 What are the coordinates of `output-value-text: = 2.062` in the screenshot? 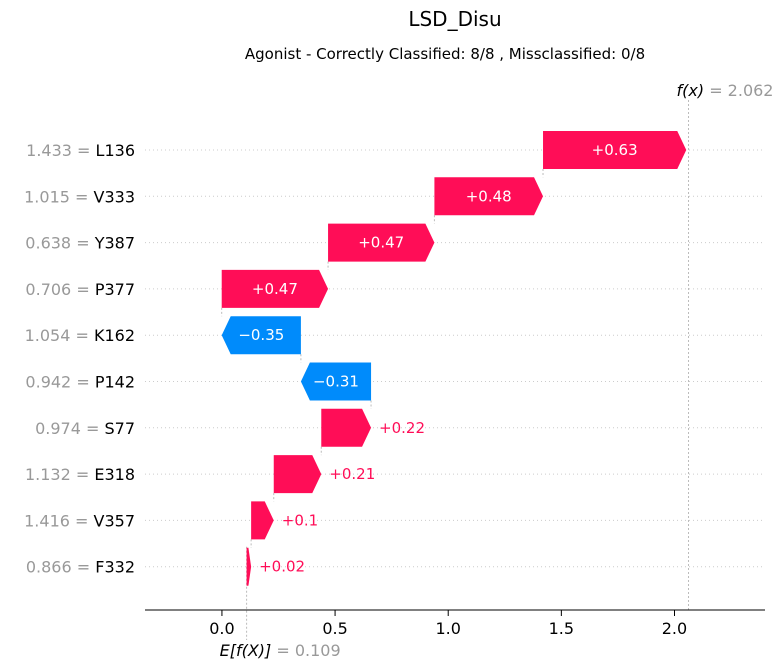 It's located at (741, 90).